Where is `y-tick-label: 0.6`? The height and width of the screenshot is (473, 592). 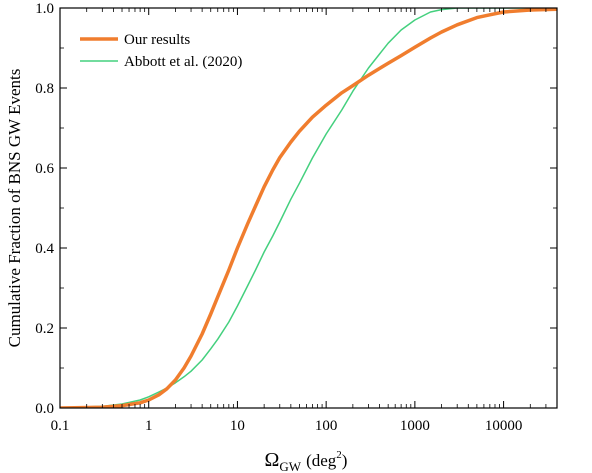
y-tick-label: 0.6 is located at coordinates (44, 169).